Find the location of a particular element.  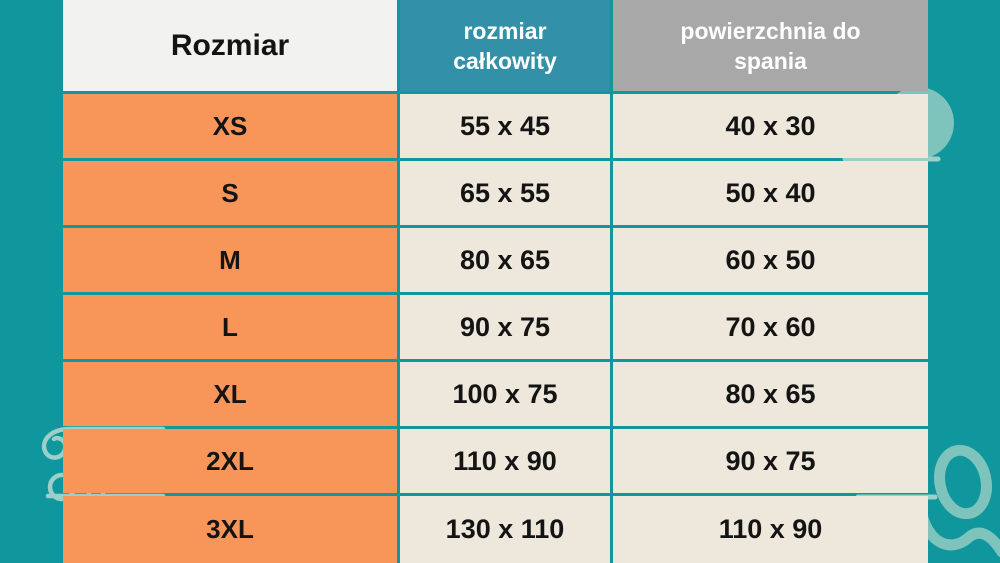

total-size-cell: 55 x 45 is located at coordinates (505, 126).